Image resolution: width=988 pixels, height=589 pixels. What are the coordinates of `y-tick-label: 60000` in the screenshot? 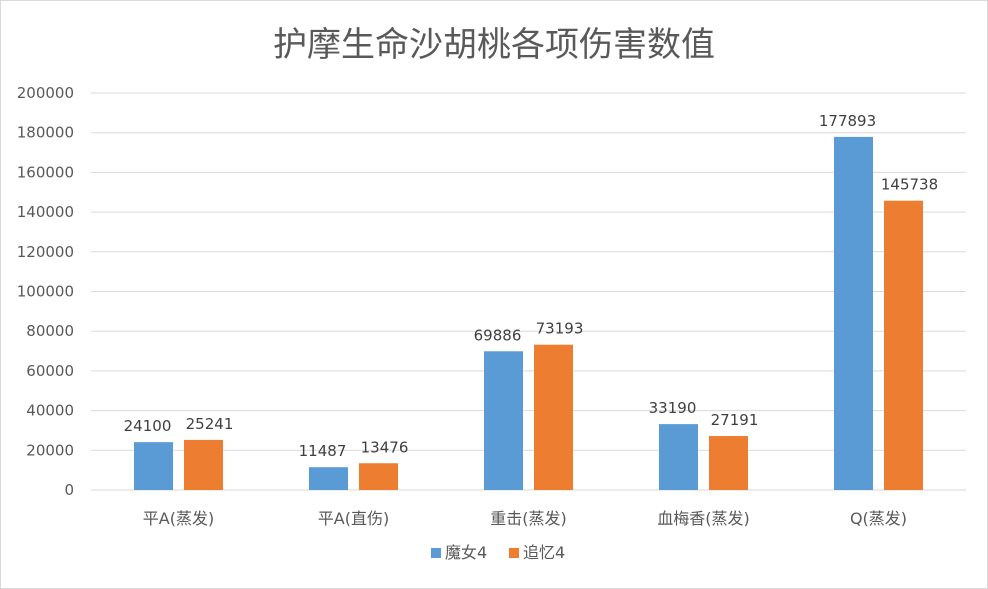 It's located at (50, 371).